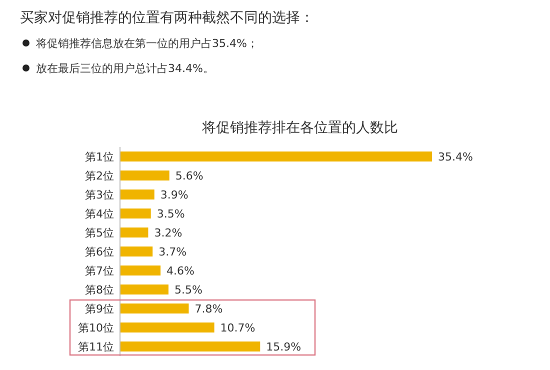 This screenshot has width=550, height=370. I want to click on y-tick-label: 第4位, so click(99, 214).